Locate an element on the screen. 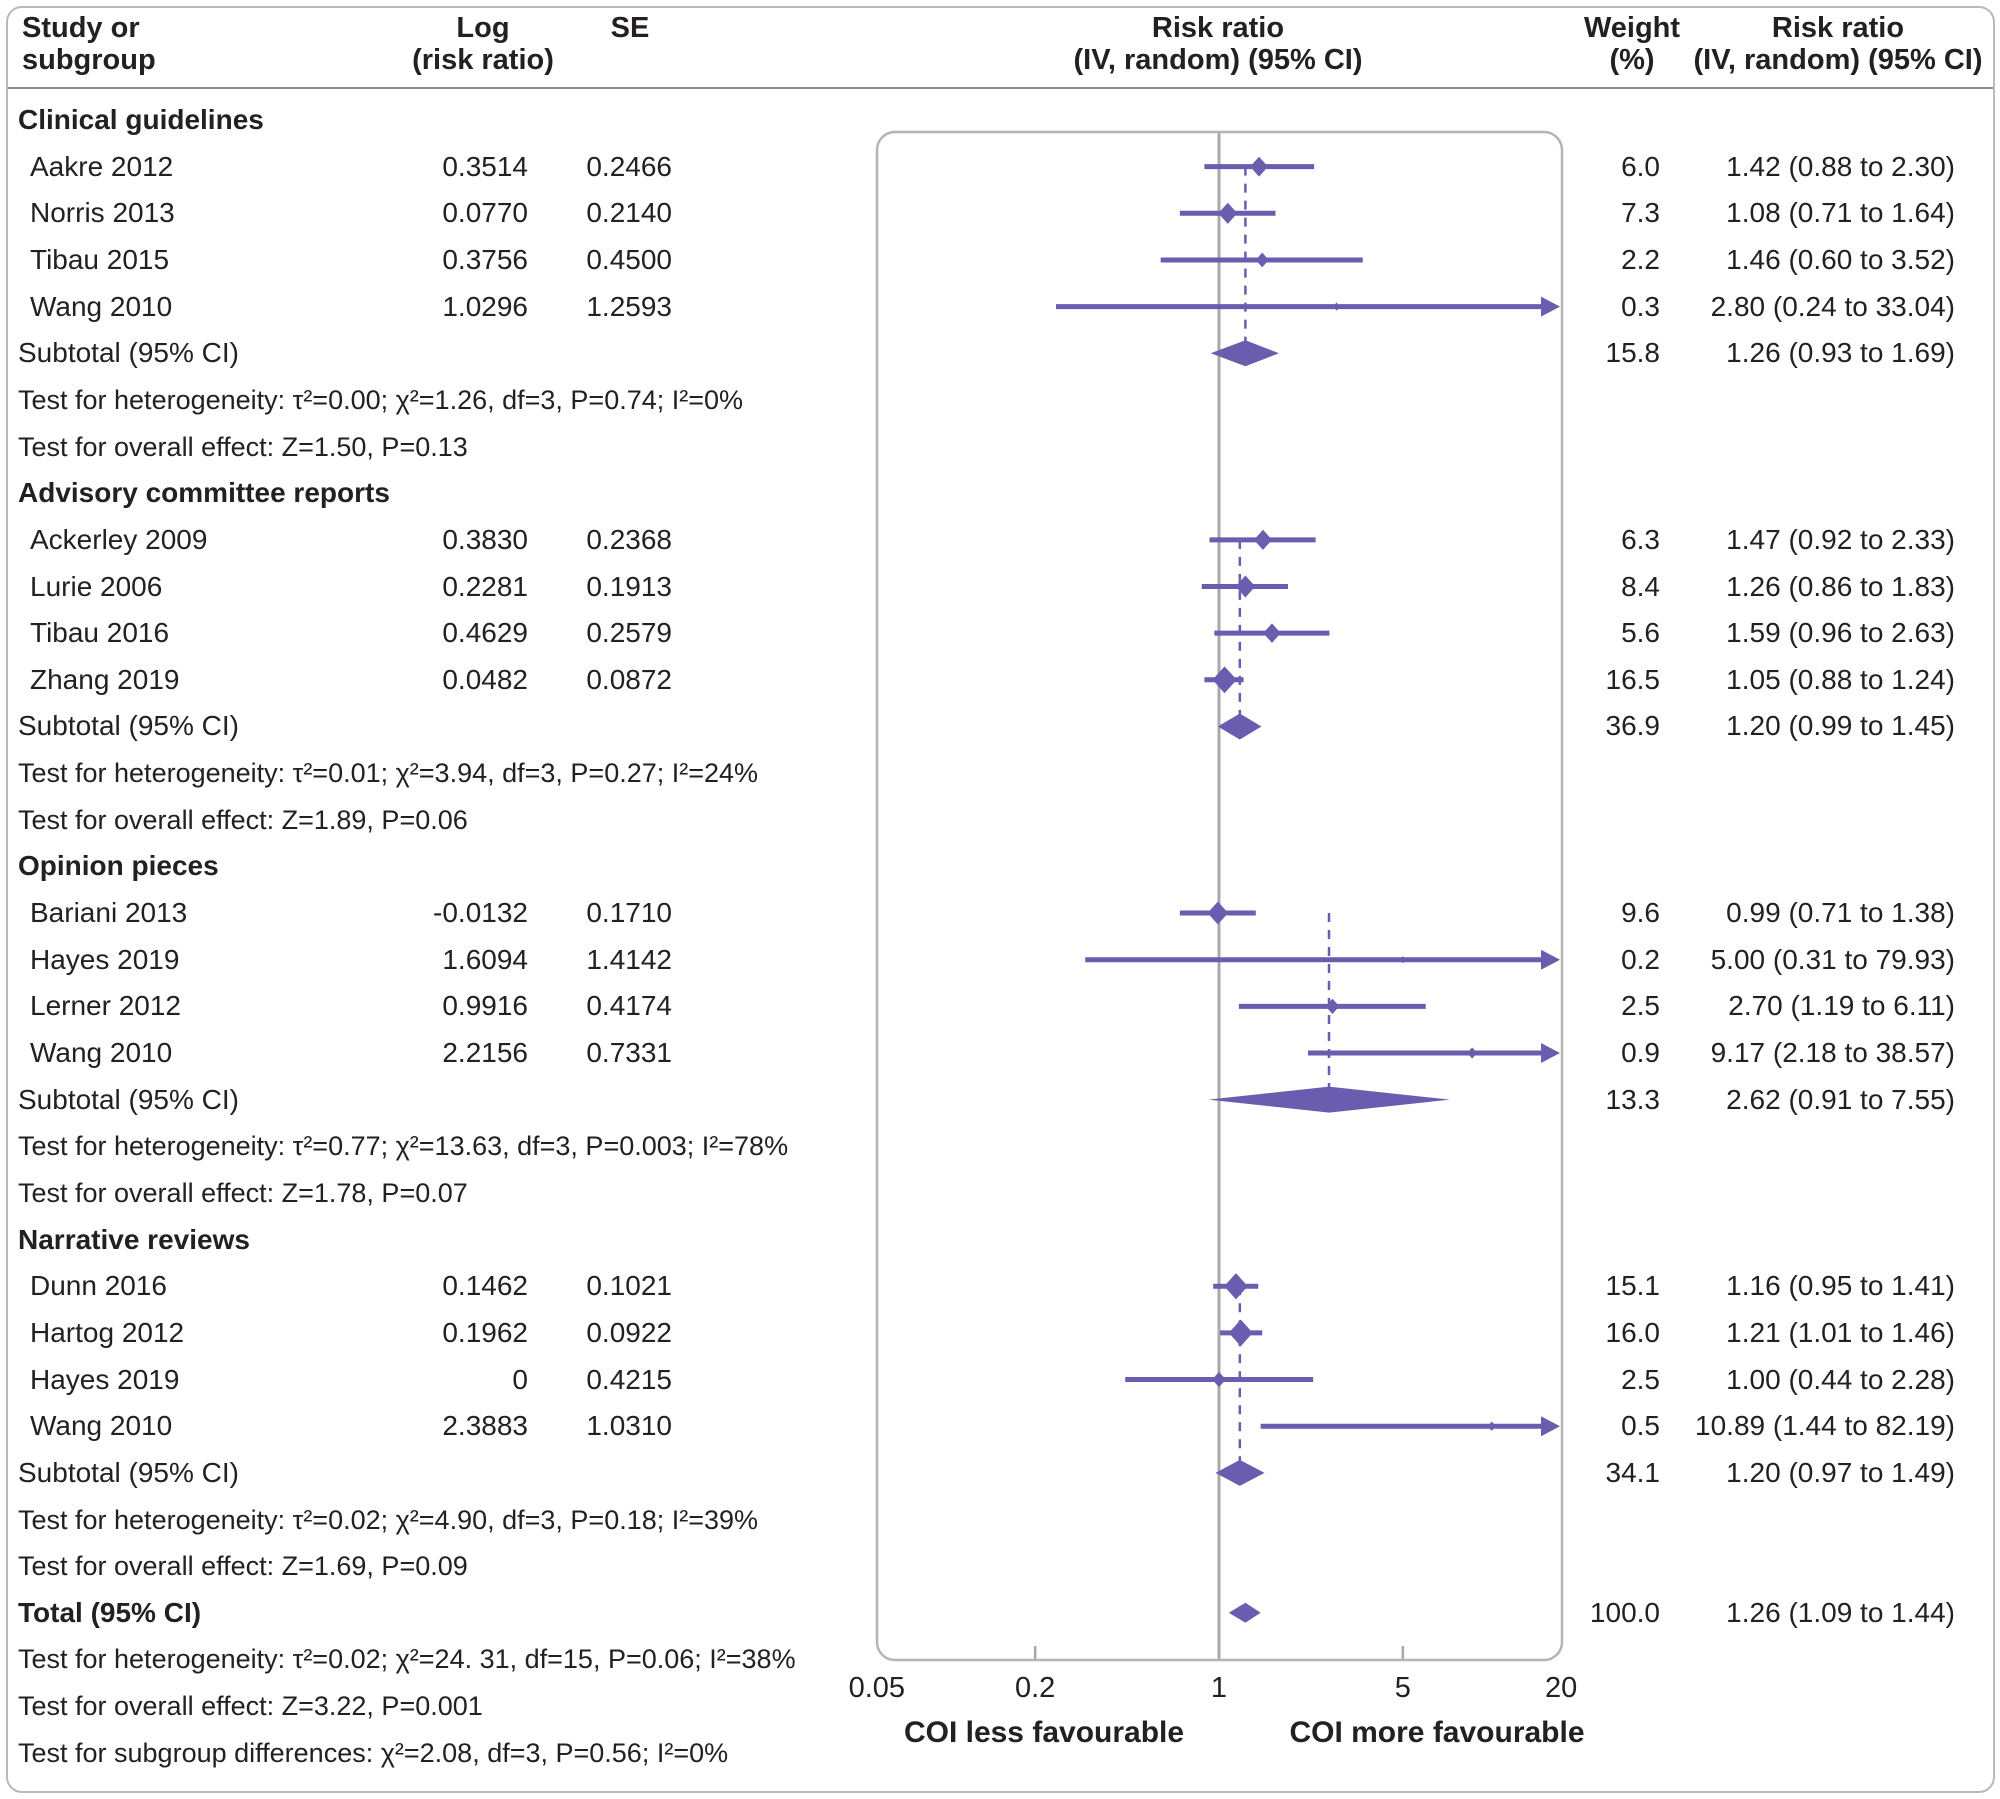  weight-value: 5.6 is located at coordinates (1640, 633).